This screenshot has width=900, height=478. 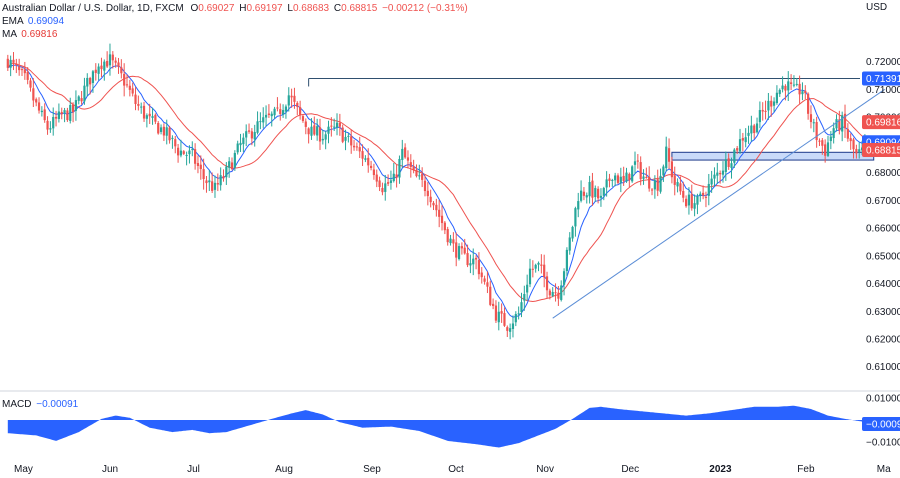 What do you see at coordinates (29, 35) in the screenshot?
I see `legend-ma-row: MA 0.69816` at bounding box center [29, 35].